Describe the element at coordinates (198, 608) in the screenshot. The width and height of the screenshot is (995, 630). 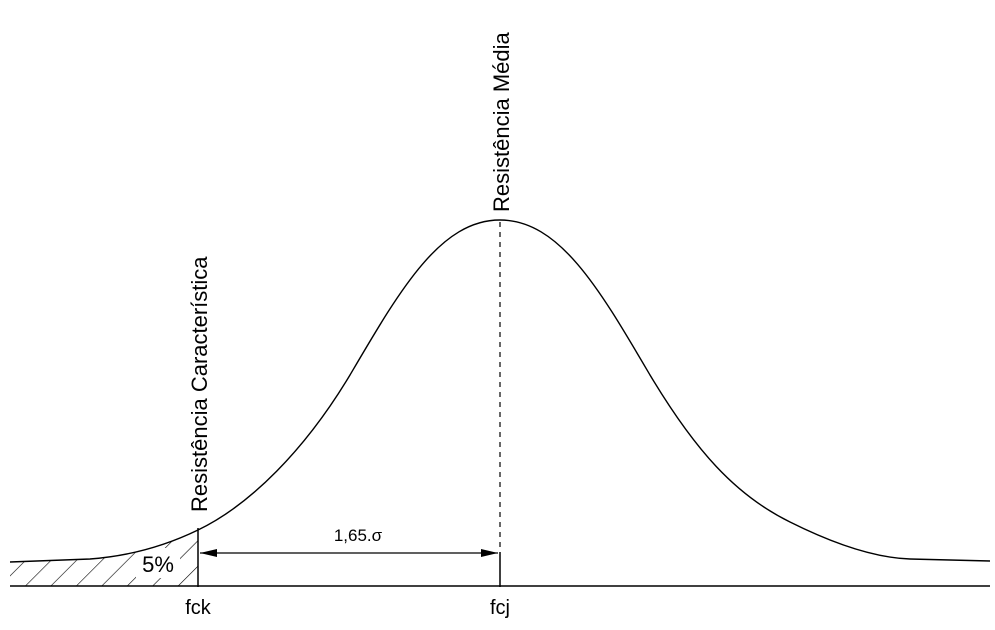
I see `fck-label: fck` at that location.